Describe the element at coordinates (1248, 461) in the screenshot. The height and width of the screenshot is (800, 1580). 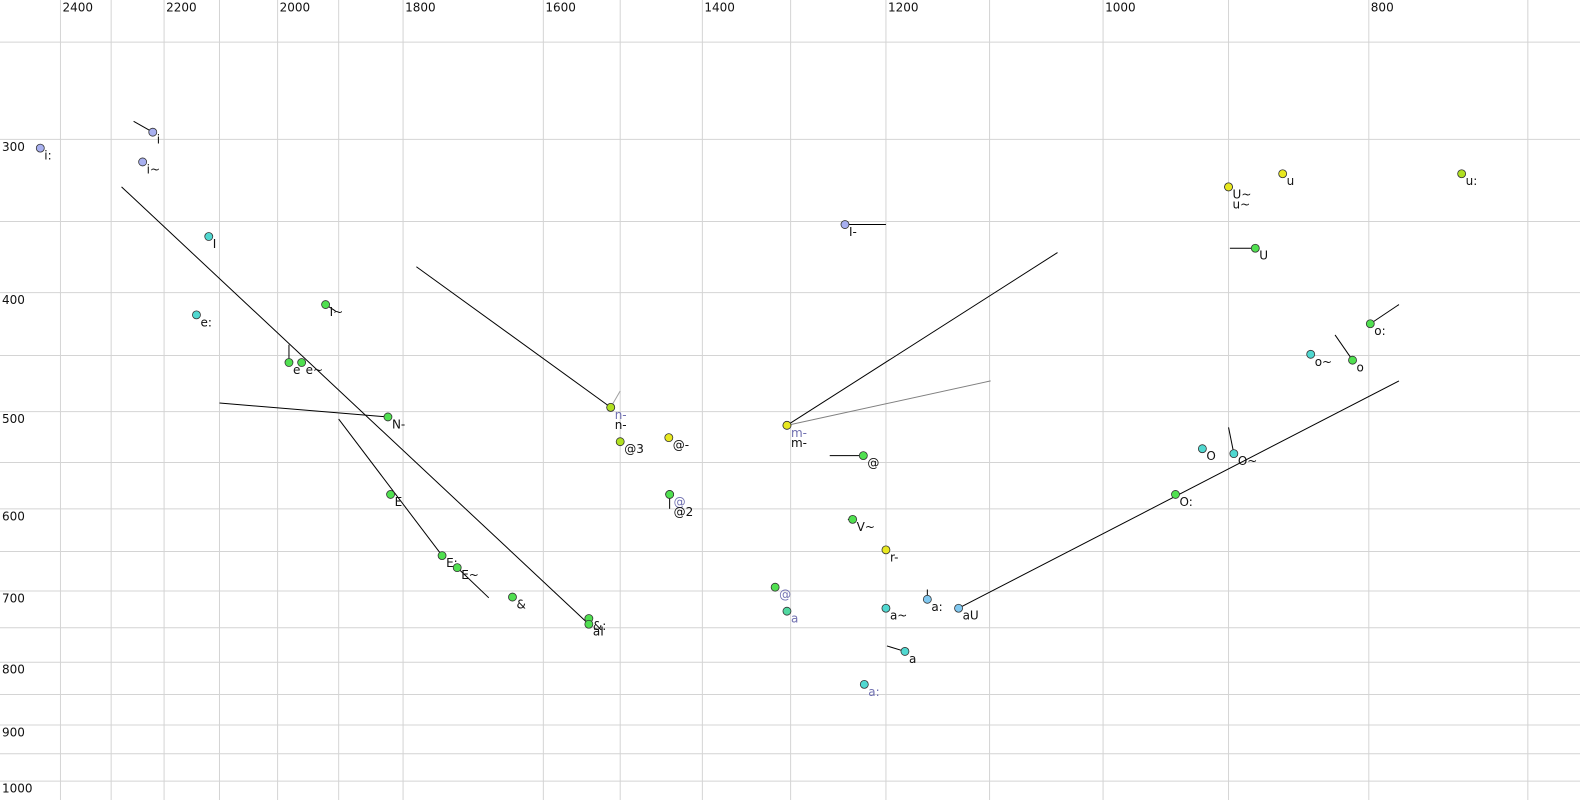
I see `vowel-label: O~` at that location.